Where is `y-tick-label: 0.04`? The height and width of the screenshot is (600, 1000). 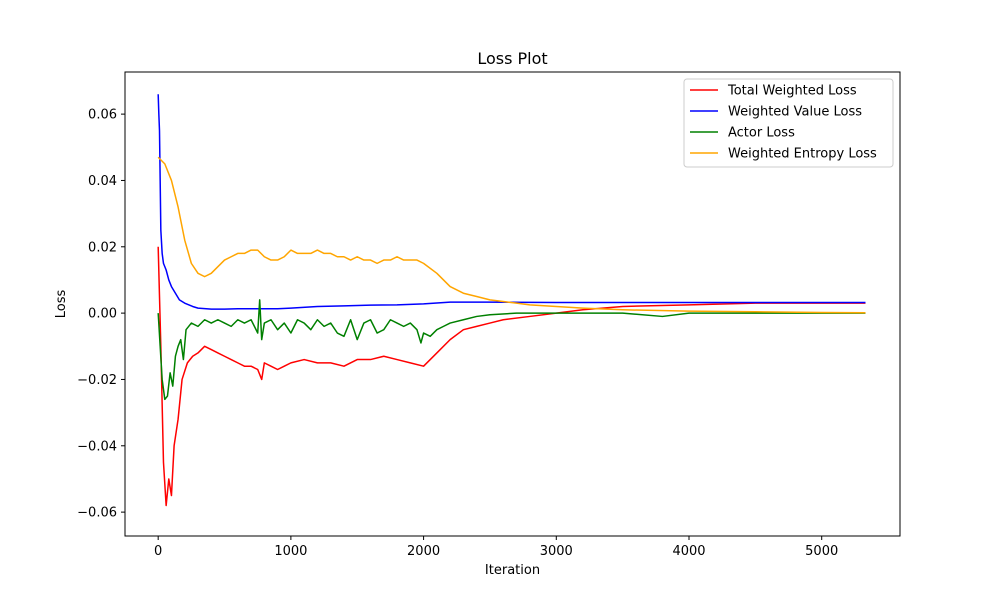
y-tick-label: 0.04 is located at coordinates (102, 181).